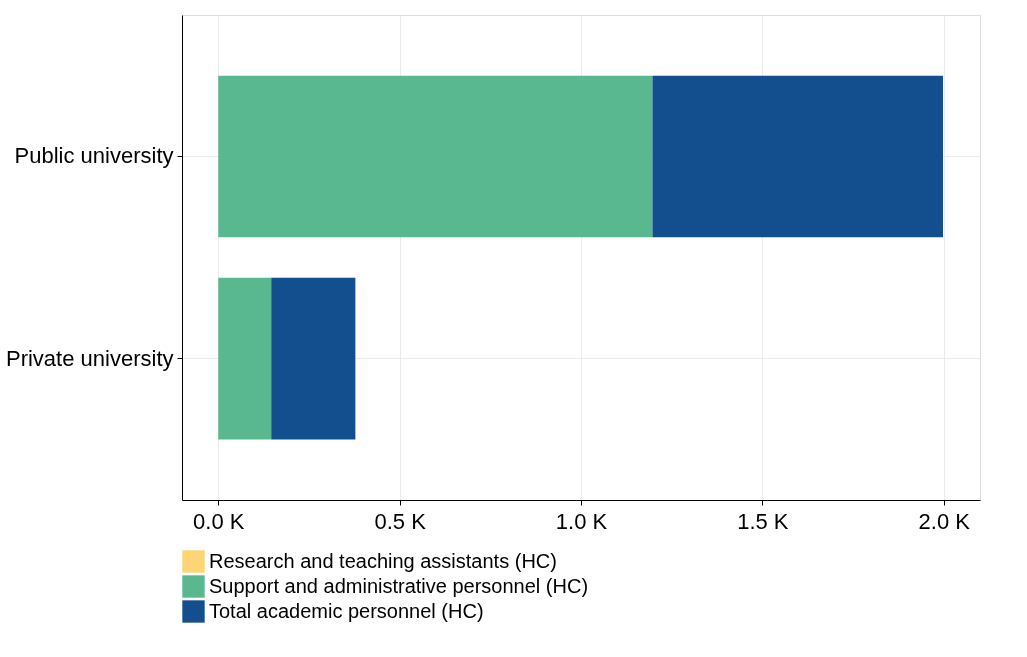 This screenshot has width=1027, height=657. Describe the element at coordinates (346, 610) in the screenshot. I see `legend-label: Total academic personnel (HC)` at that location.